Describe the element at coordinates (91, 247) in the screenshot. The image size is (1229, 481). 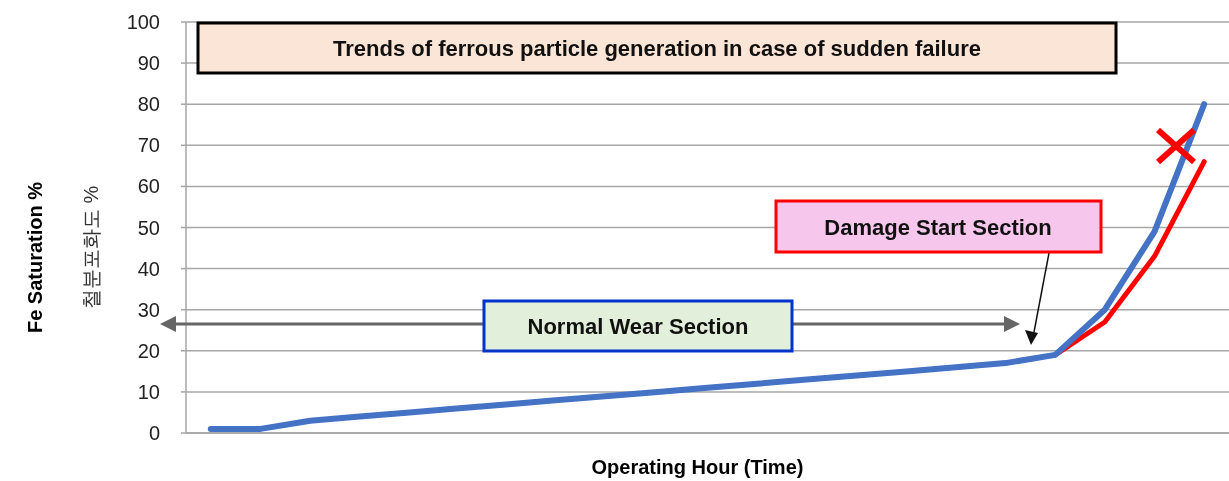
I see `text: 철분포화도 %` at that location.